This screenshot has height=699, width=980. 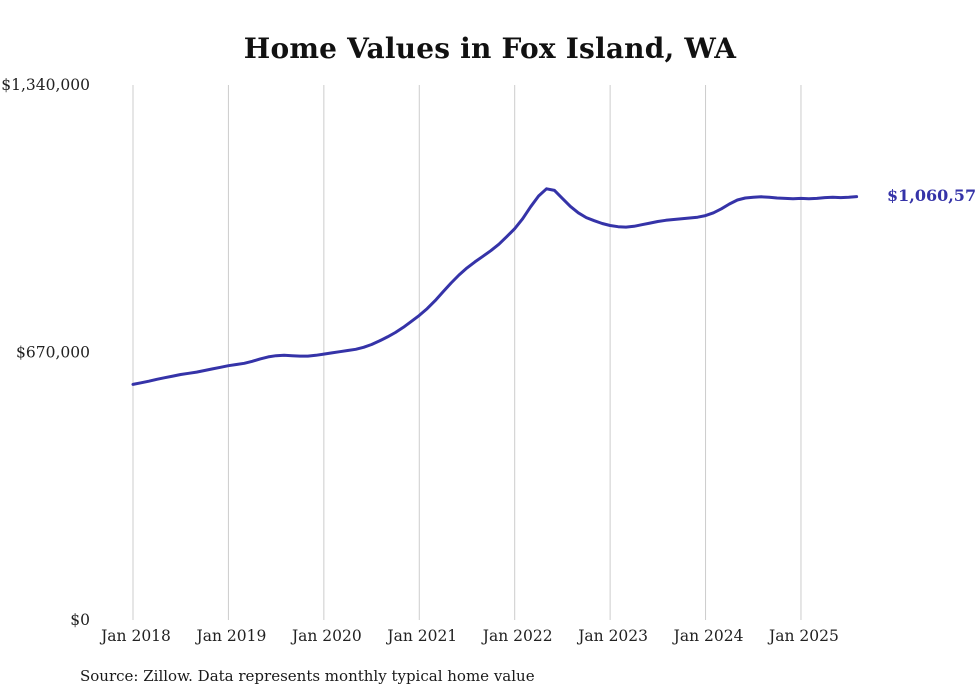 I want to click on x-tick-label: Jan 2019, so click(x=231, y=636).